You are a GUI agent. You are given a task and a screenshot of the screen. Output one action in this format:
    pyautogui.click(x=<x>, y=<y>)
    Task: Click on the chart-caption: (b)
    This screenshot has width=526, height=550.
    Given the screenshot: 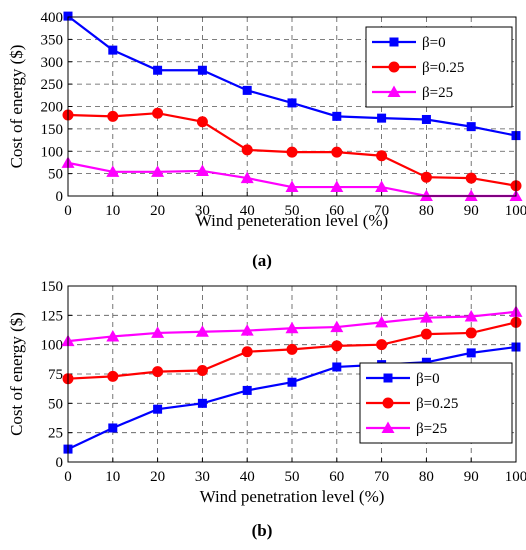 What is the action you would take?
    pyautogui.click(x=262, y=530)
    